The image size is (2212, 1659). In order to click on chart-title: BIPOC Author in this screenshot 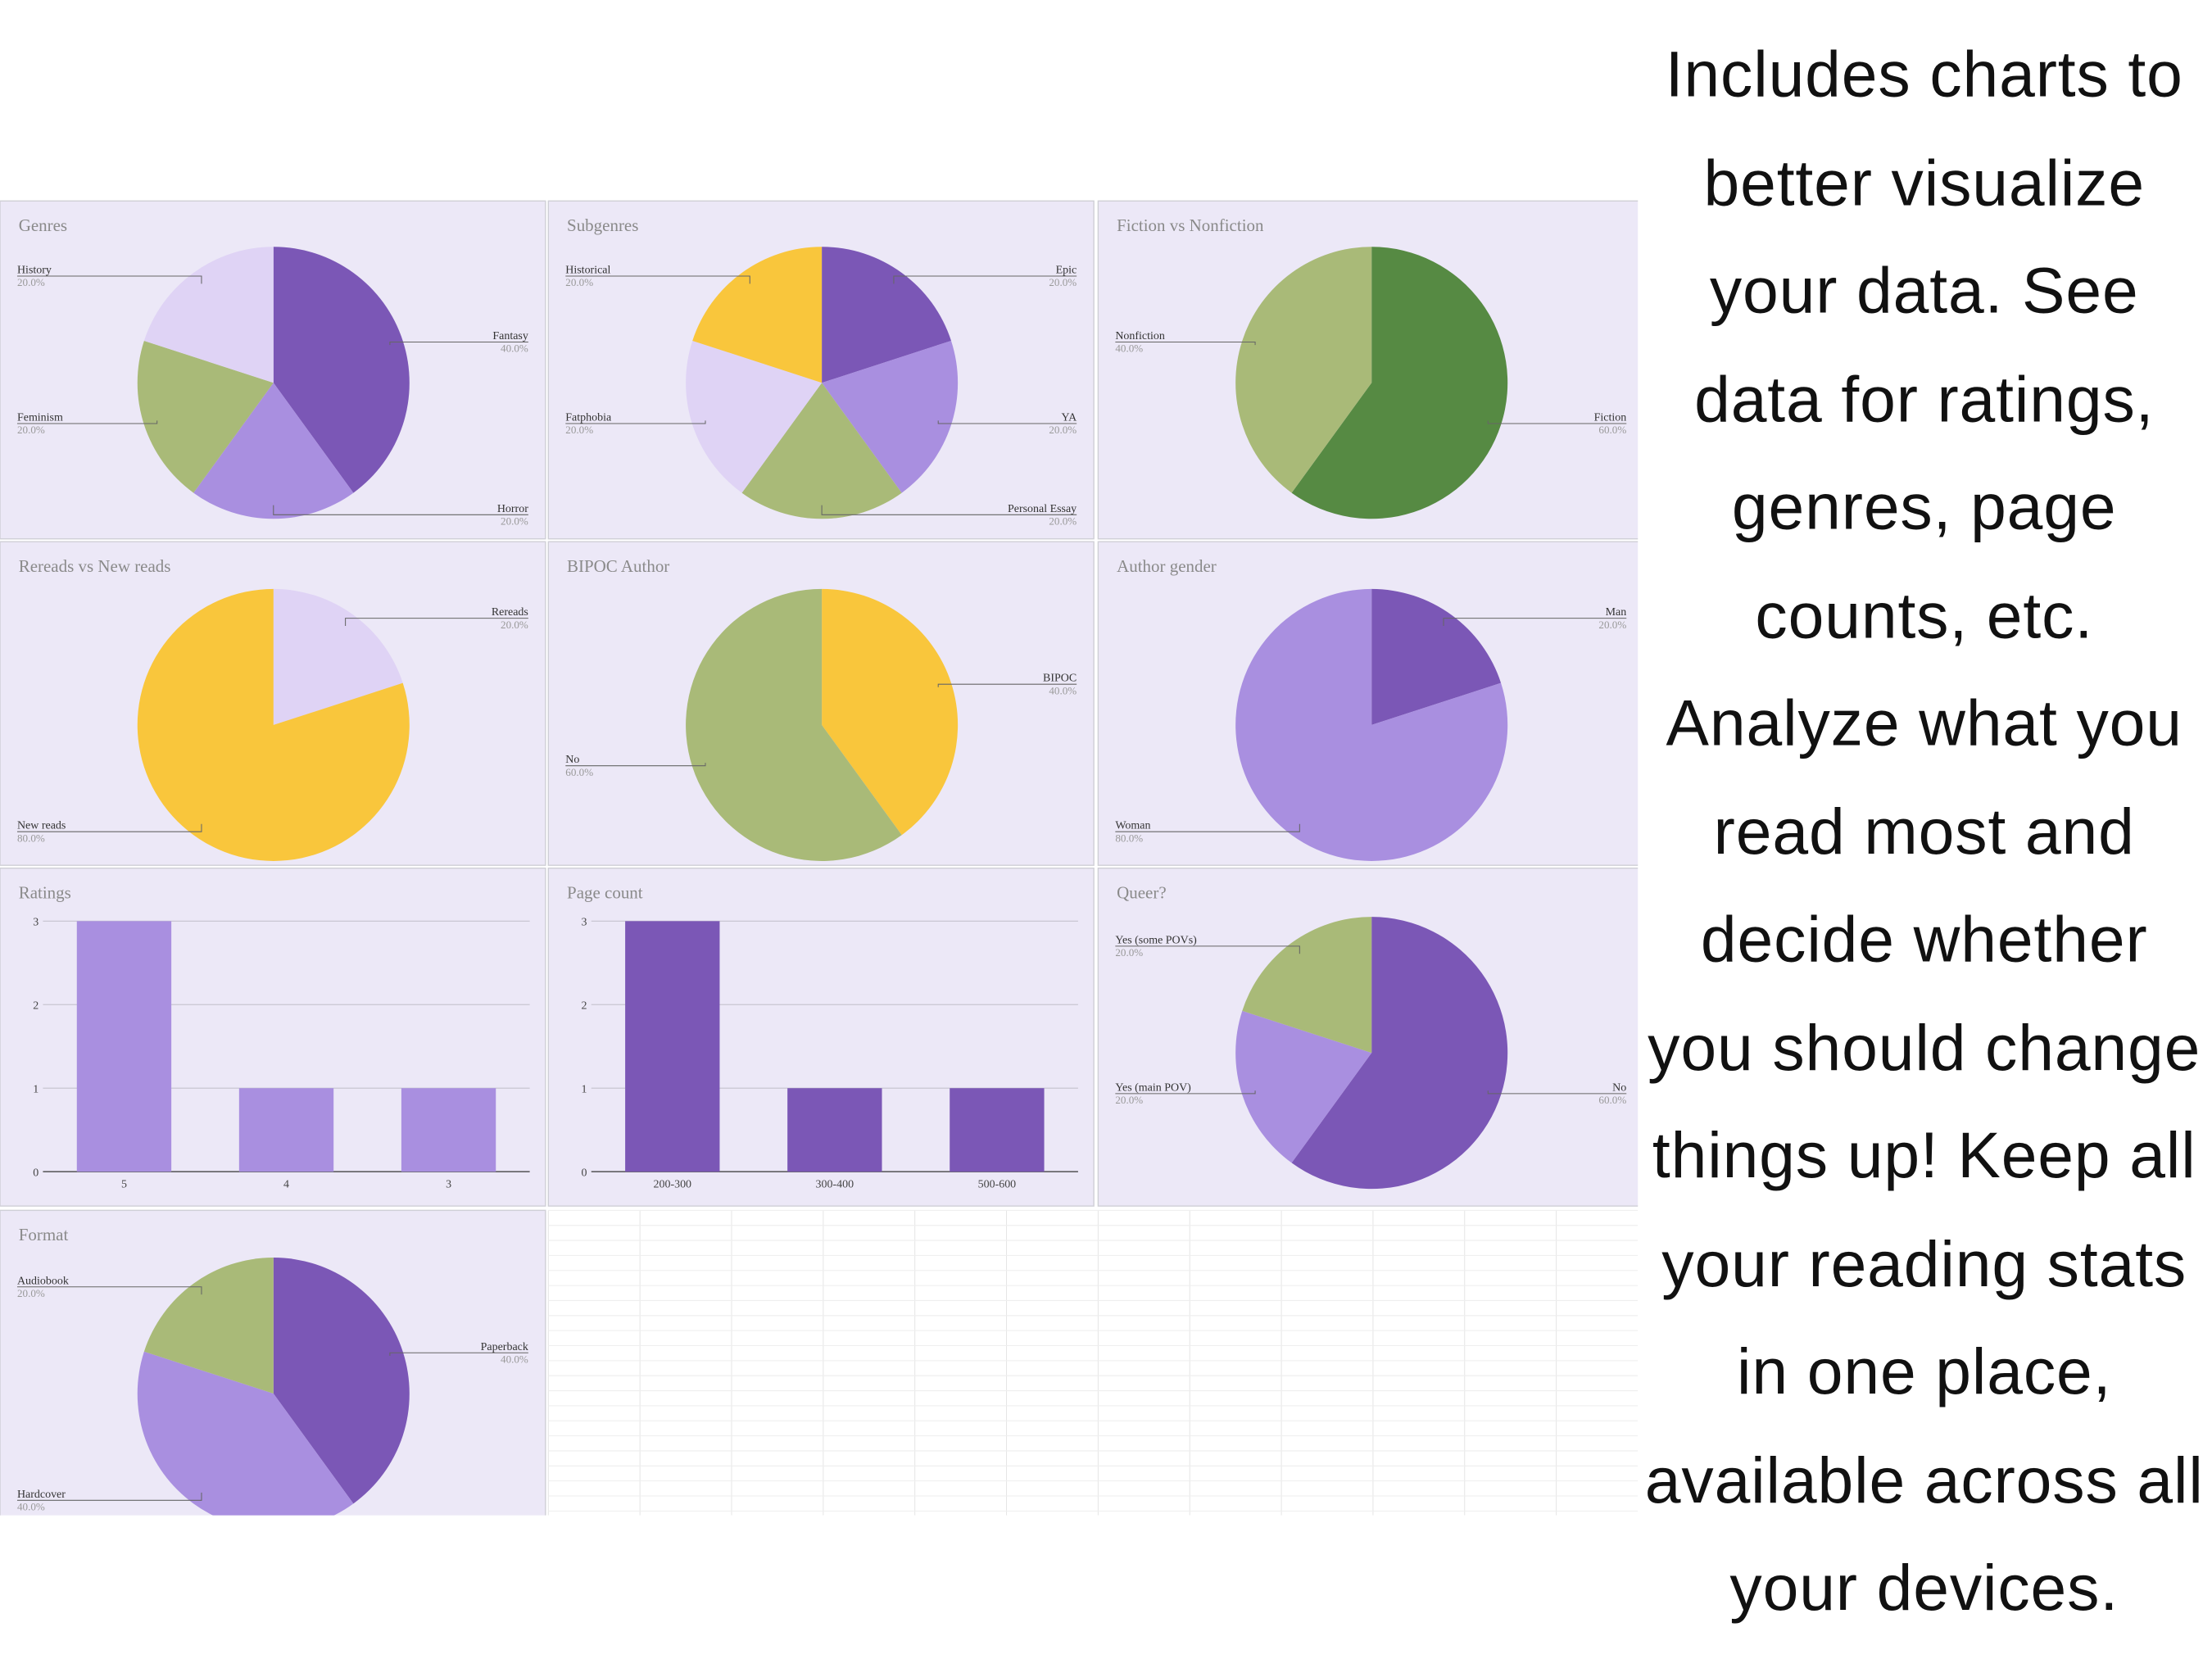, I will do `click(618, 566)`.